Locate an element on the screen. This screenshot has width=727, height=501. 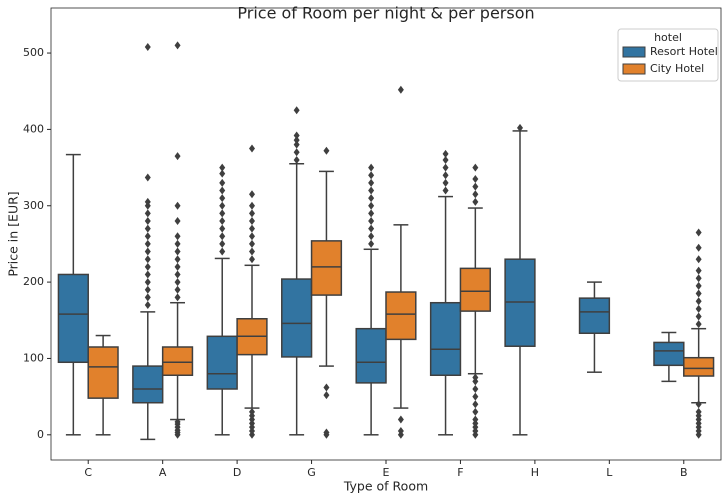
x-tick-label: C is located at coordinates (88, 472).